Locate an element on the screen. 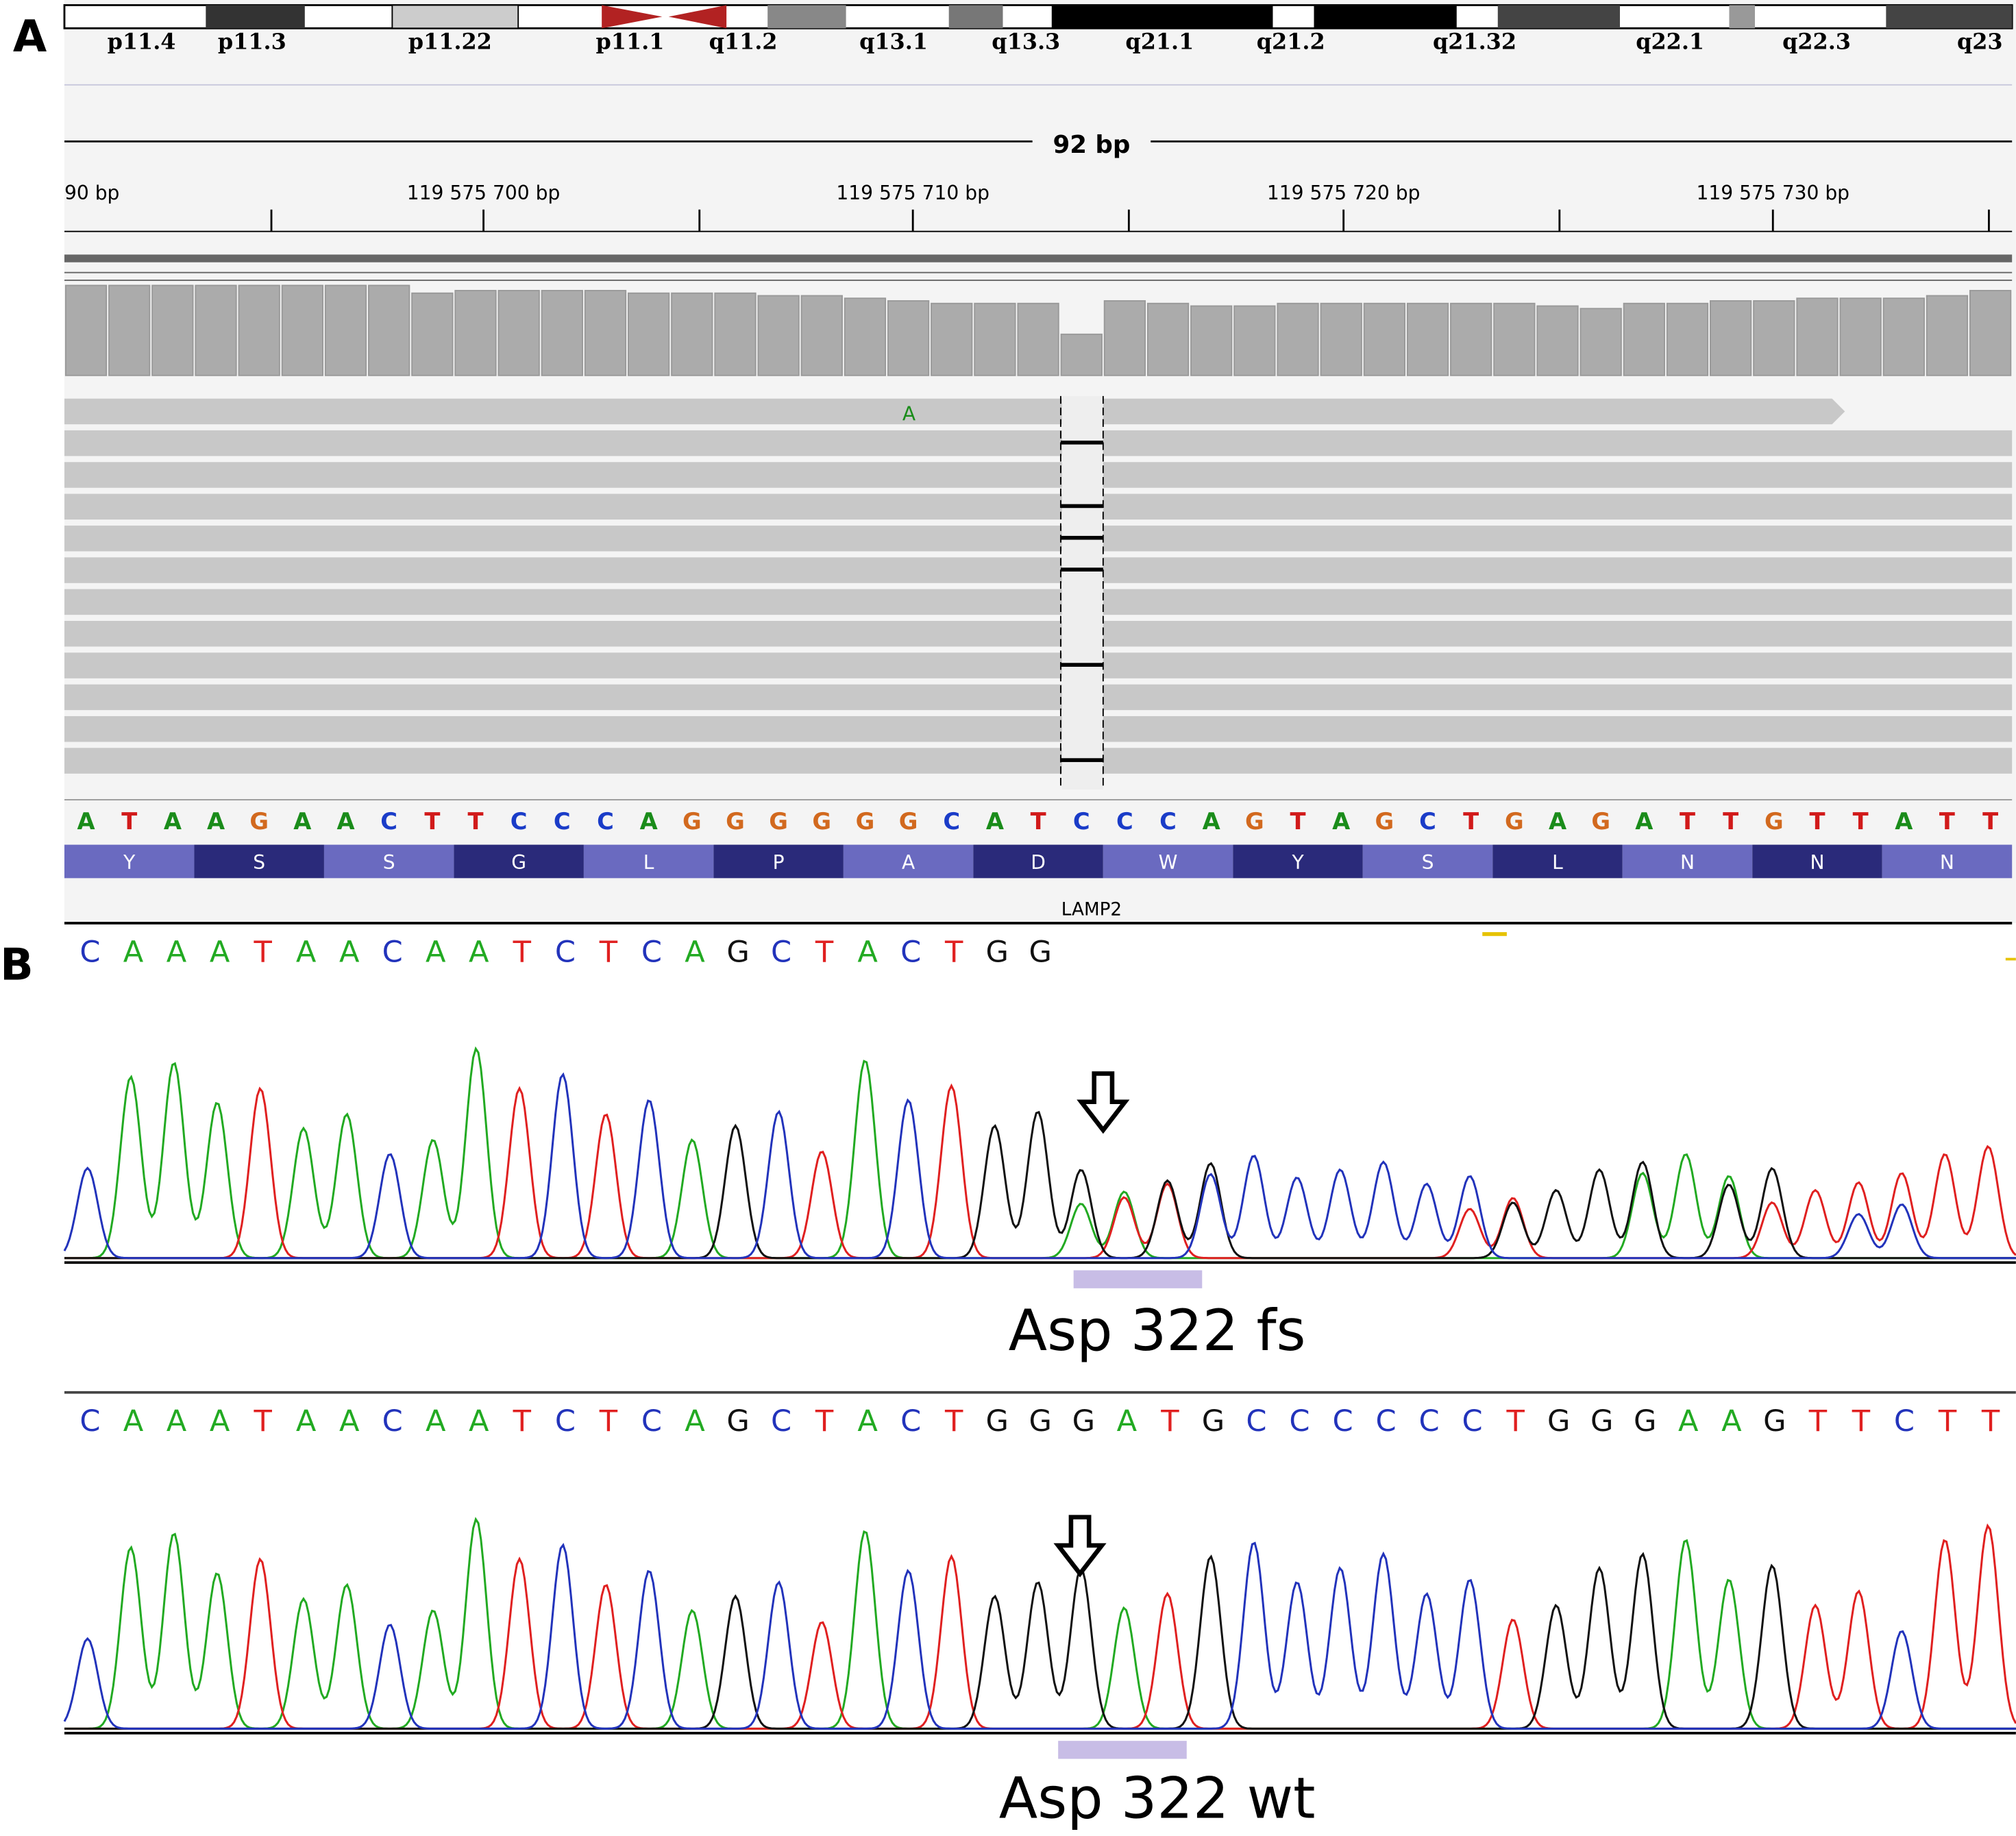  panel-label: A is located at coordinates (30, 37).